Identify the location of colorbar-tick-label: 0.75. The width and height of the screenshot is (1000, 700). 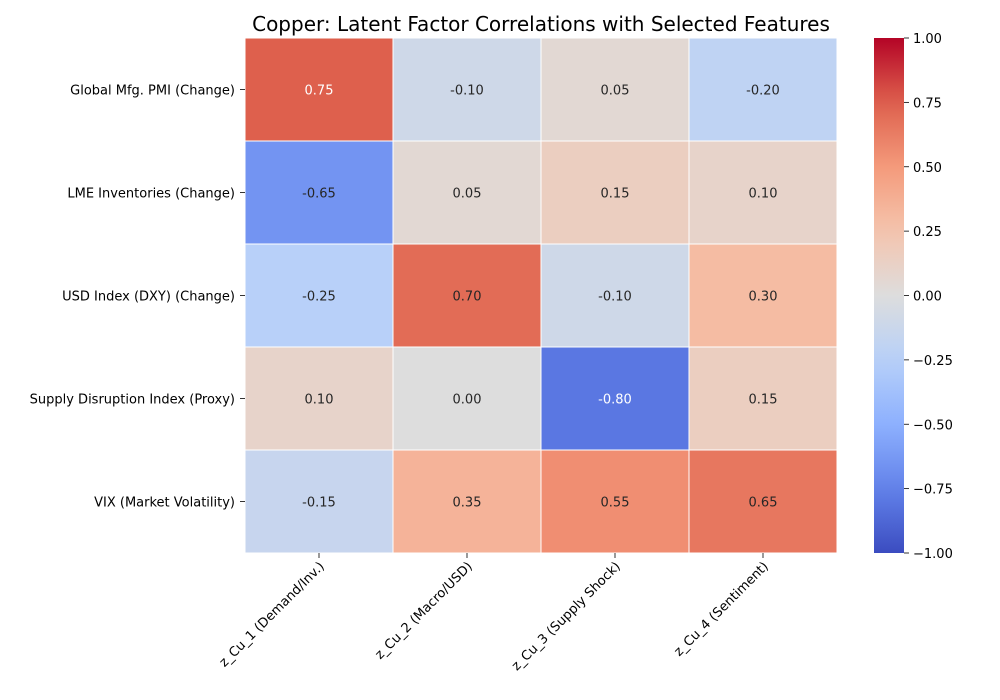
(927, 103).